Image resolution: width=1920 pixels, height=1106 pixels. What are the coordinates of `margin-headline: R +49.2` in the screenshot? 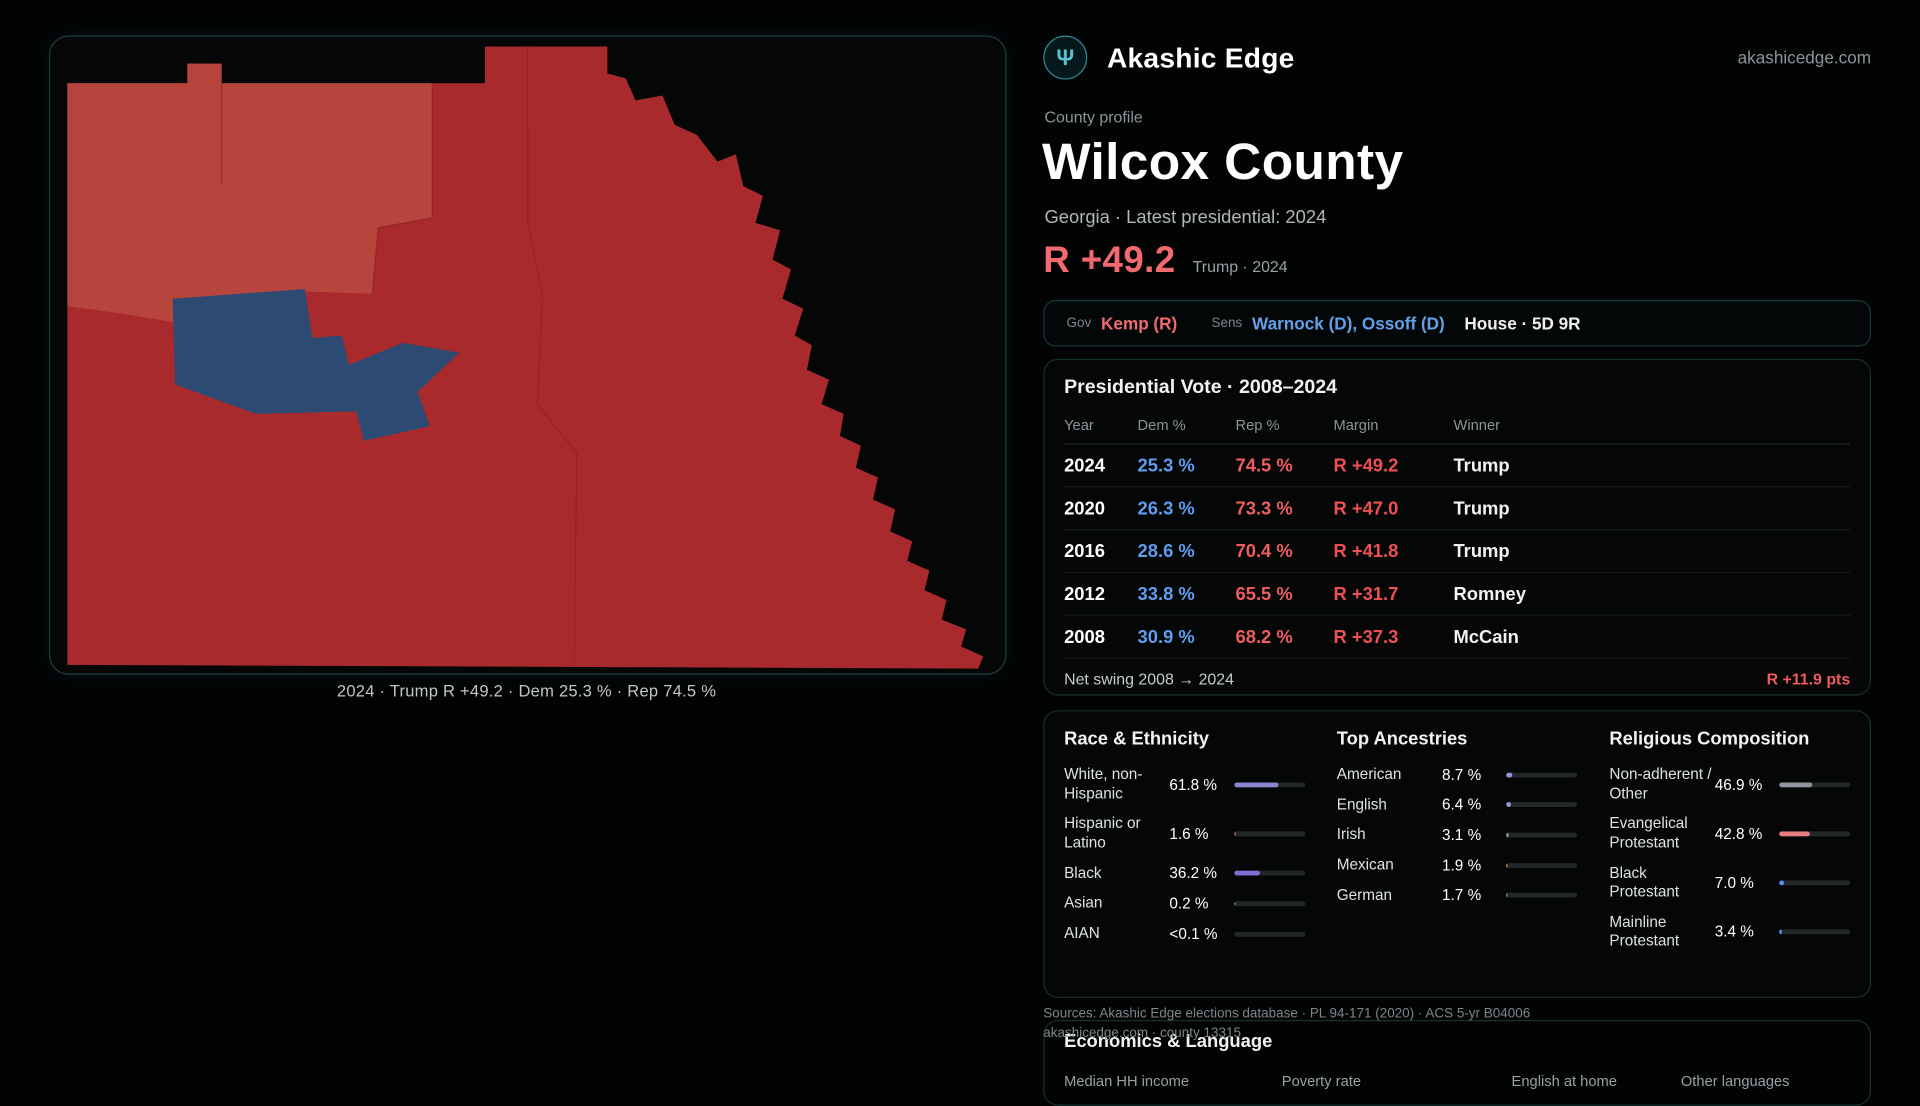 It's located at (1109, 261).